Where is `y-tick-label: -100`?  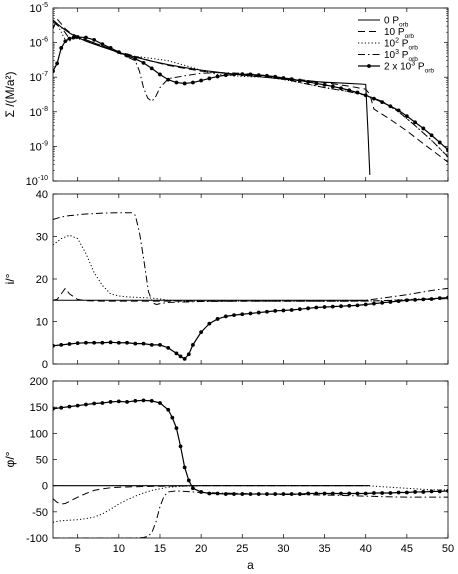 y-tick-label: -100 is located at coordinates (37, 539).